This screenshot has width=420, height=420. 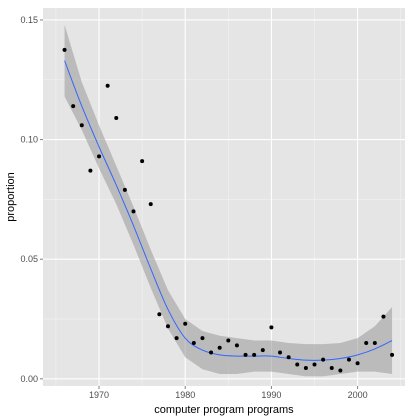 What do you see at coordinates (228, 393) in the screenshot?
I see `x-axis-ticks: 1970 1980 1990 2000` at bounding box center [228, 393].